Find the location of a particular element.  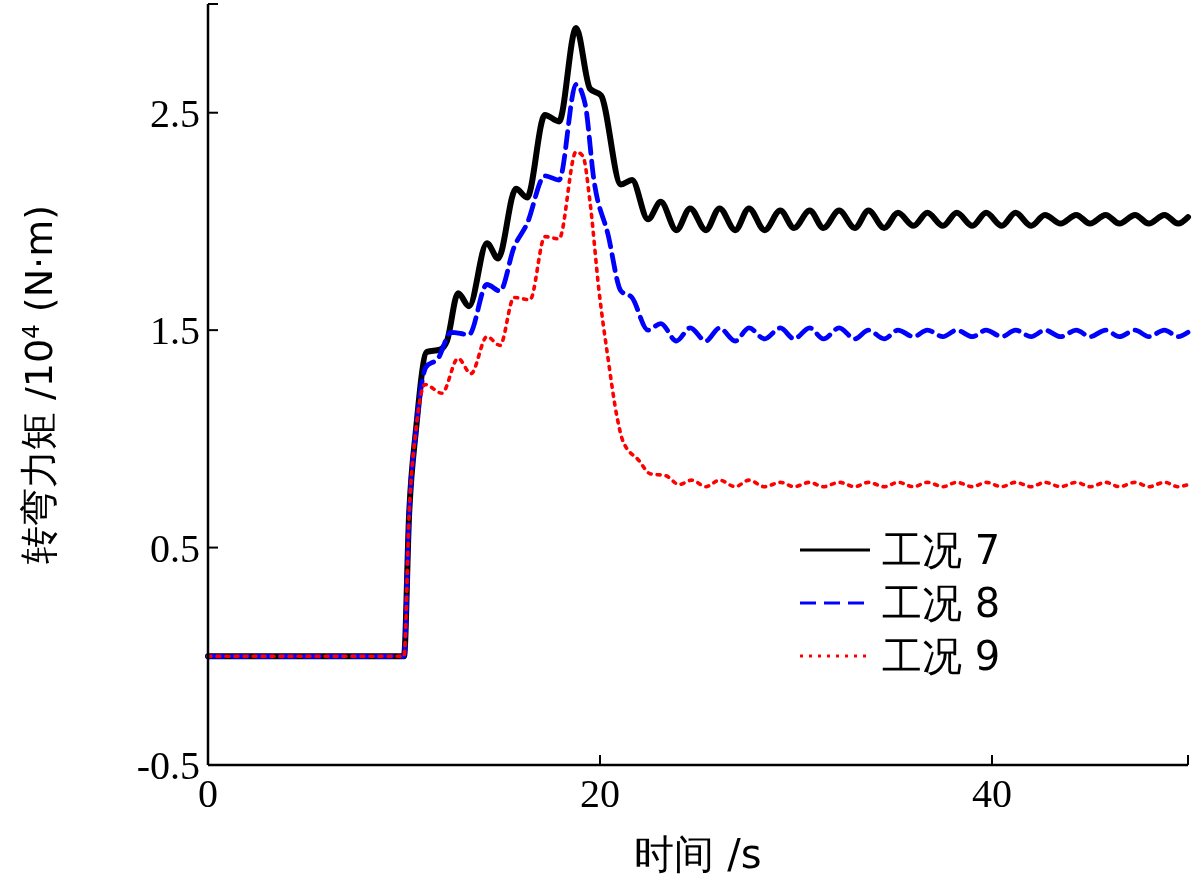

x-tick-label: 20 is located at coordinates (600, 793).